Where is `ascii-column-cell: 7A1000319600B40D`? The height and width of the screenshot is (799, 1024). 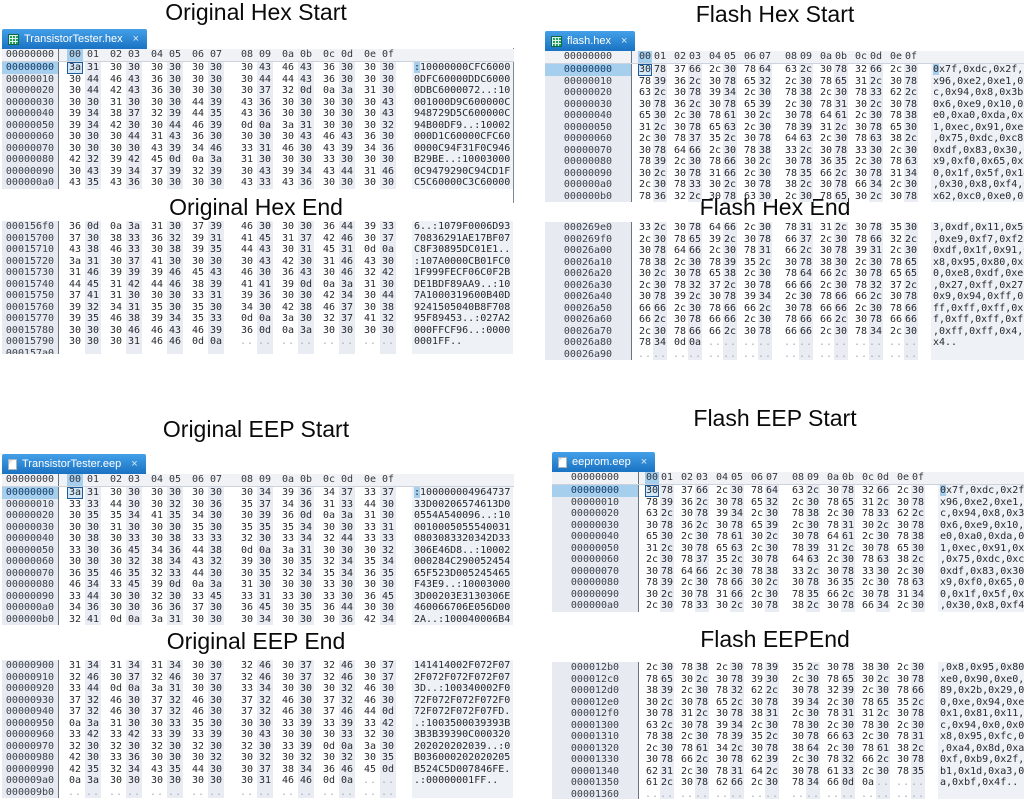
ascii-column-cell: 7A1000319600B40D is located at coordinates (462, 296).